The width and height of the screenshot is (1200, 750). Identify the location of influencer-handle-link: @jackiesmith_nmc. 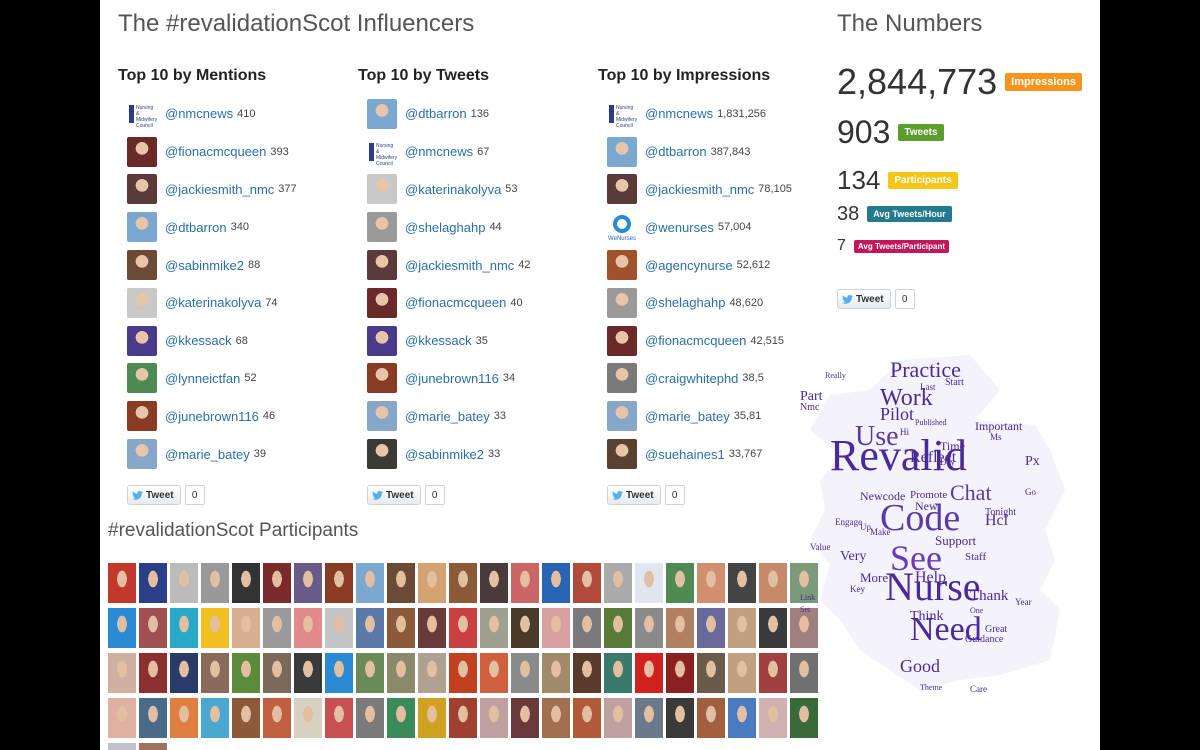
(460, 265).